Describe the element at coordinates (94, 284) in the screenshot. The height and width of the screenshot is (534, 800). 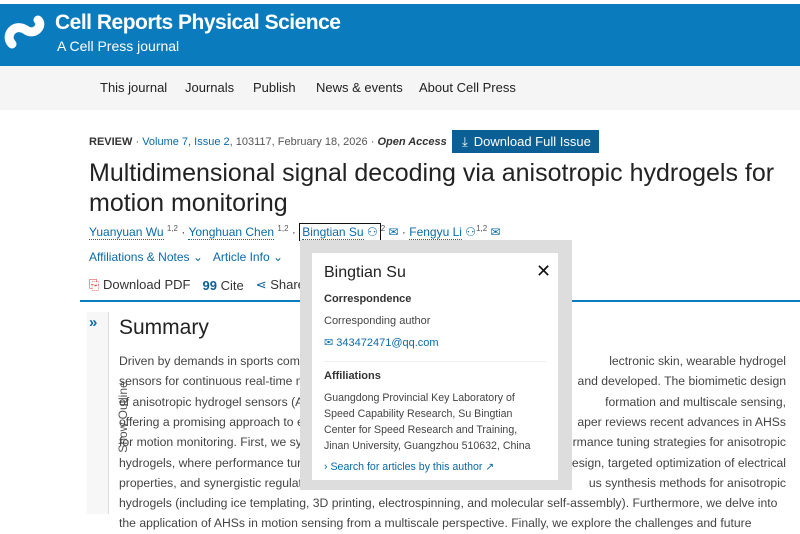
I see `pdf-icon: ⎘` at that location.